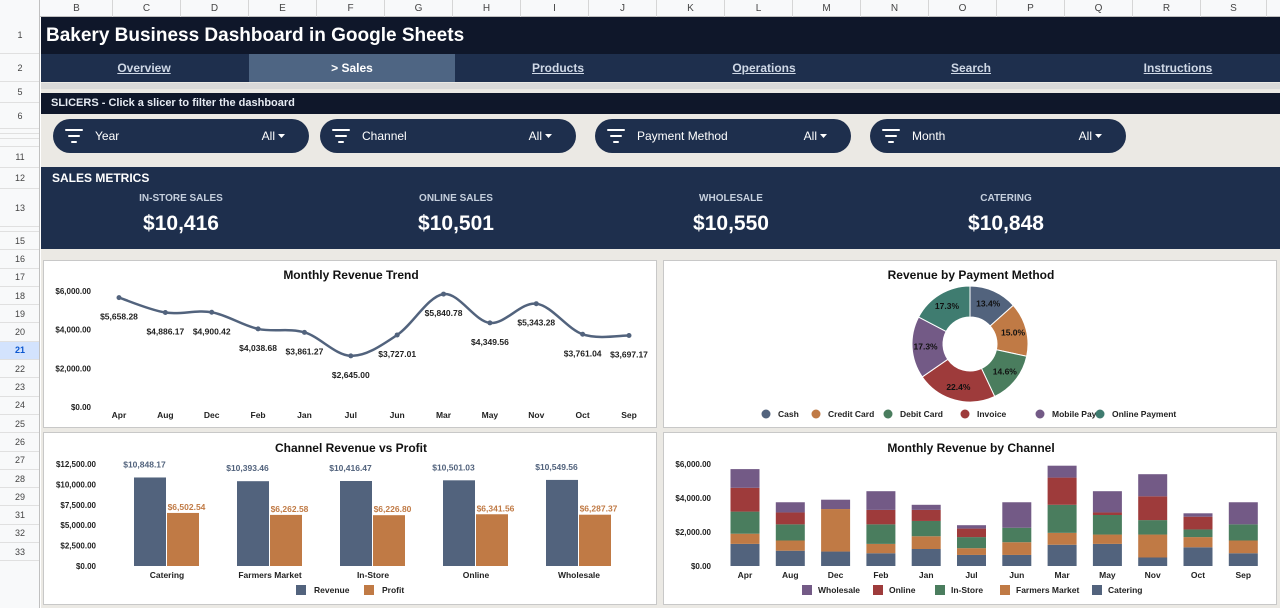 The image size is (1280, 608). Describe the element at coordinates (20, 8) in the screenshot. I see `select-all-corner` at that location.